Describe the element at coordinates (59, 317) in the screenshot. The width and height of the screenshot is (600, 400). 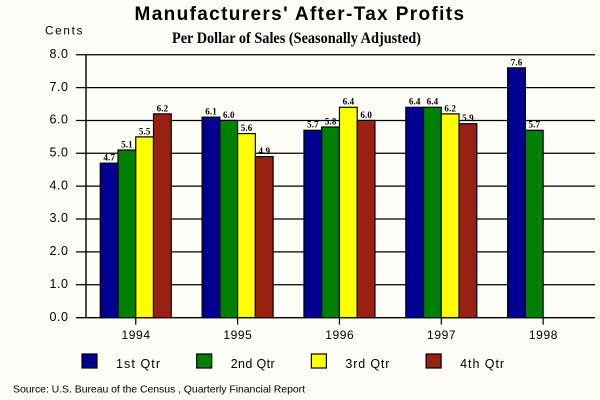
I see `svg-text: 0.0` at that location.